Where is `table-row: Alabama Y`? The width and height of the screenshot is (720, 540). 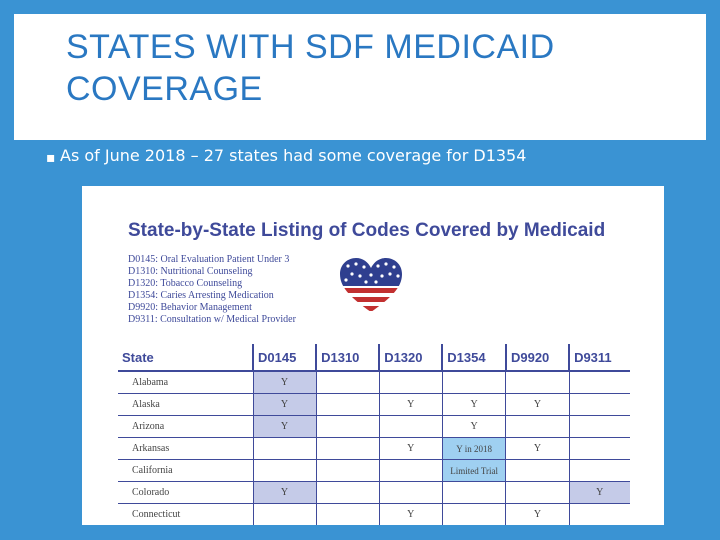 table-row: Alabama Y is located at coordinates (374, 382).